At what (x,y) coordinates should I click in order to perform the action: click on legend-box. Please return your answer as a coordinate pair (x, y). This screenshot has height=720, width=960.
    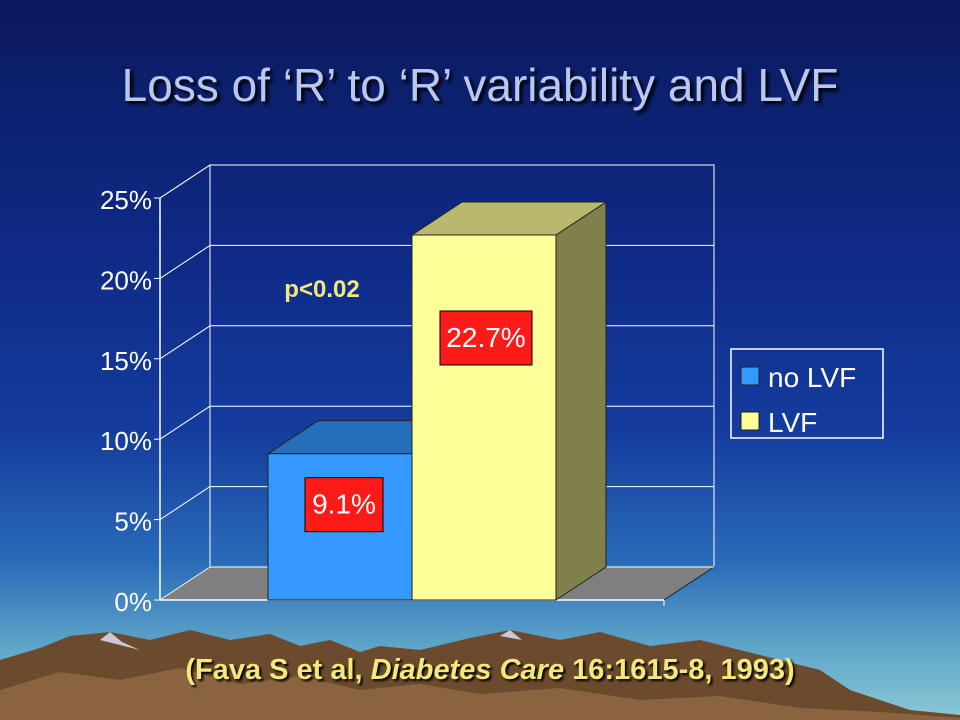
    Looking at the image, I should click on (807, 393).